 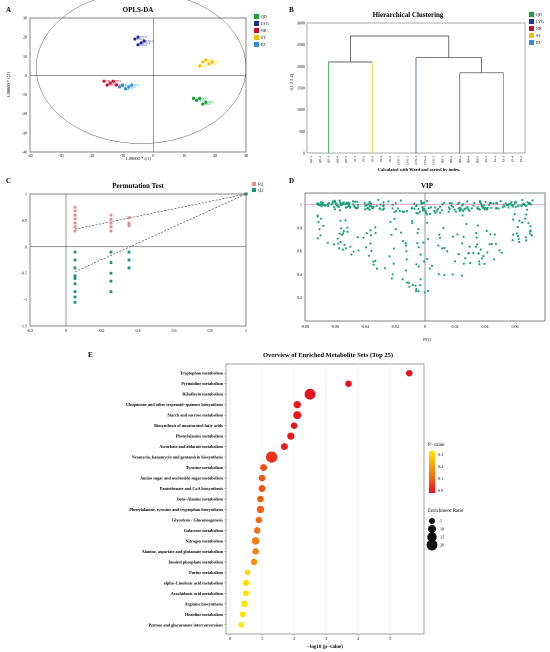 I want to click on panel-b-leaf-label: ST-3, so click(x=372, y=159).